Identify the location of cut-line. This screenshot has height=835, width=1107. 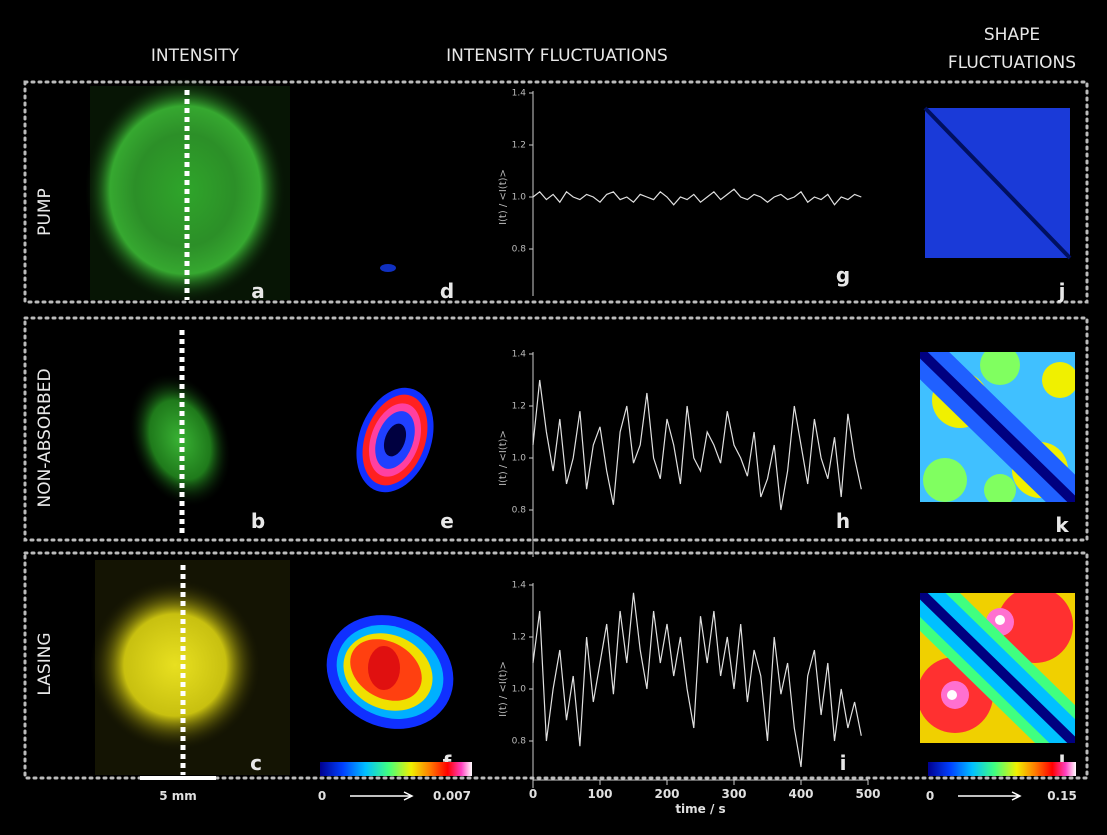
(184, 432).